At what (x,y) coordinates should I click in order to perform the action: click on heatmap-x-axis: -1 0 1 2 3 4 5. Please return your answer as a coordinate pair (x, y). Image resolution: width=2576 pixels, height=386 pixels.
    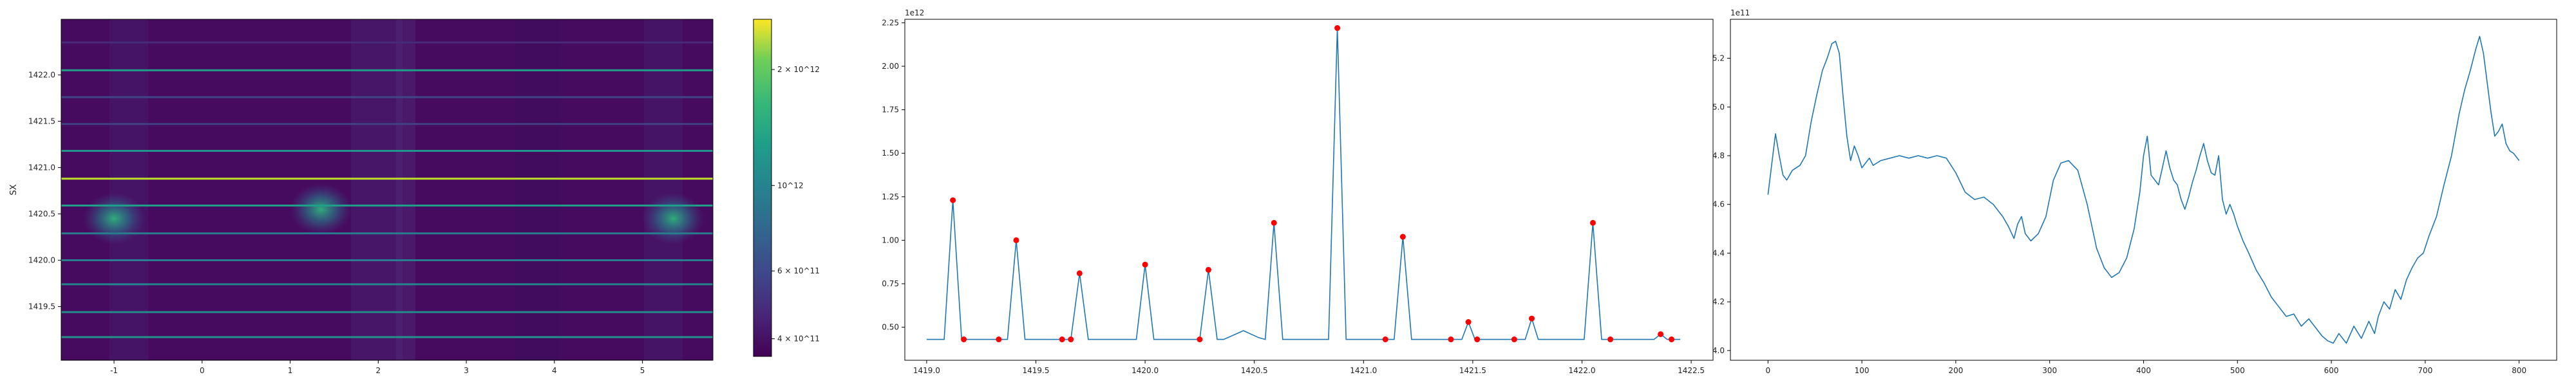
    Looking at the image, I should click on (378, 367).